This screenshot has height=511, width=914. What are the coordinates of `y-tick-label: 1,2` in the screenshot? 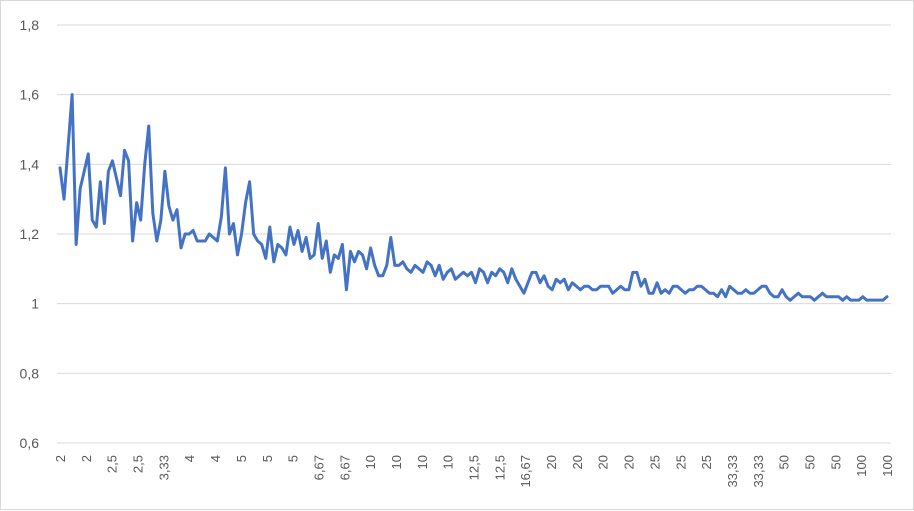 It's located at (30, 234).